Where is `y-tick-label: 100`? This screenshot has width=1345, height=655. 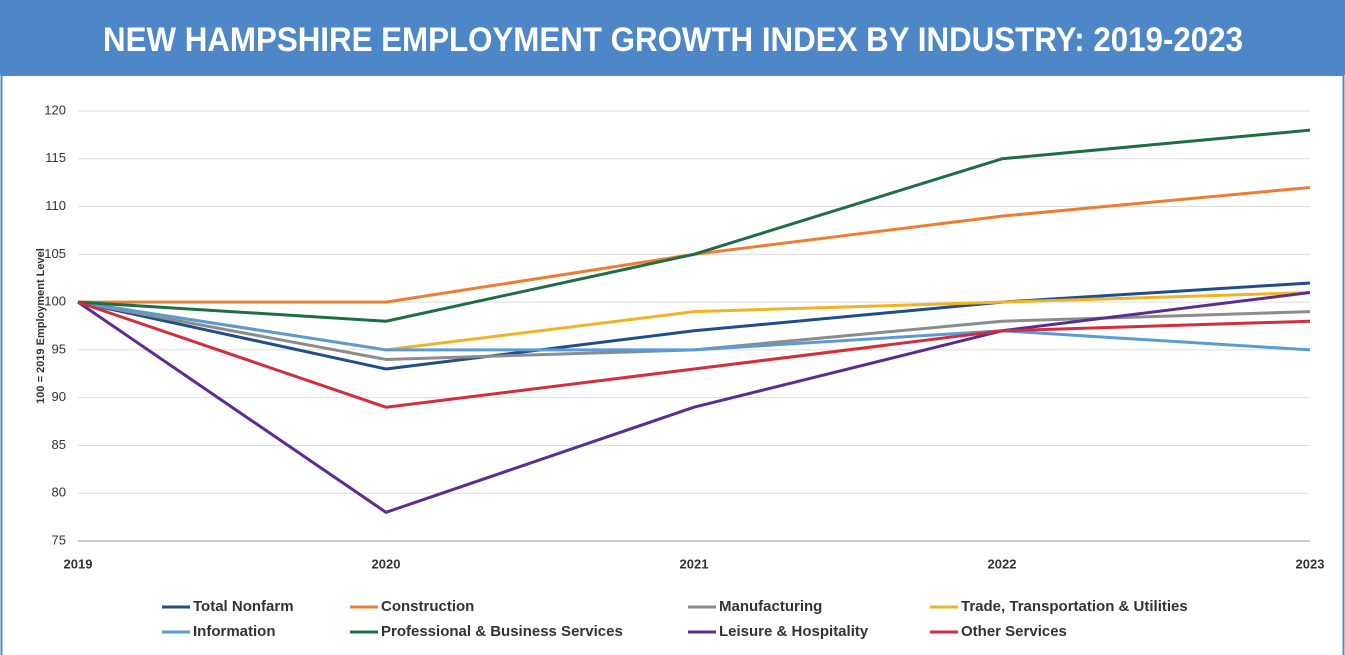
y-tick-label: 100 is located at coordinates (55, 301).